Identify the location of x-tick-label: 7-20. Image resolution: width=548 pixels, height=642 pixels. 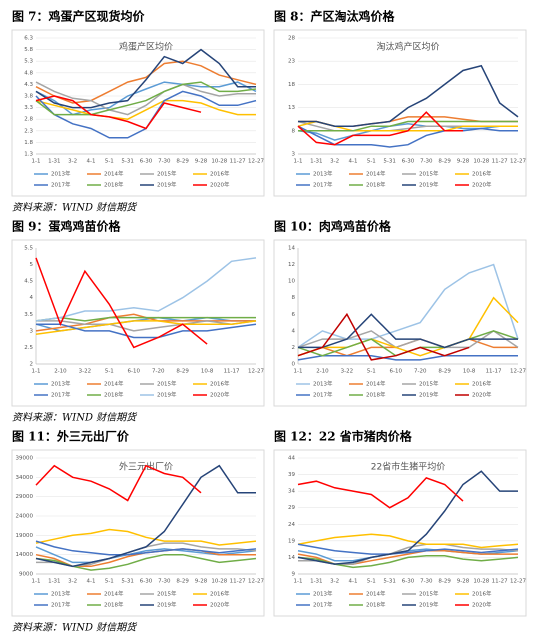
(420, 372).